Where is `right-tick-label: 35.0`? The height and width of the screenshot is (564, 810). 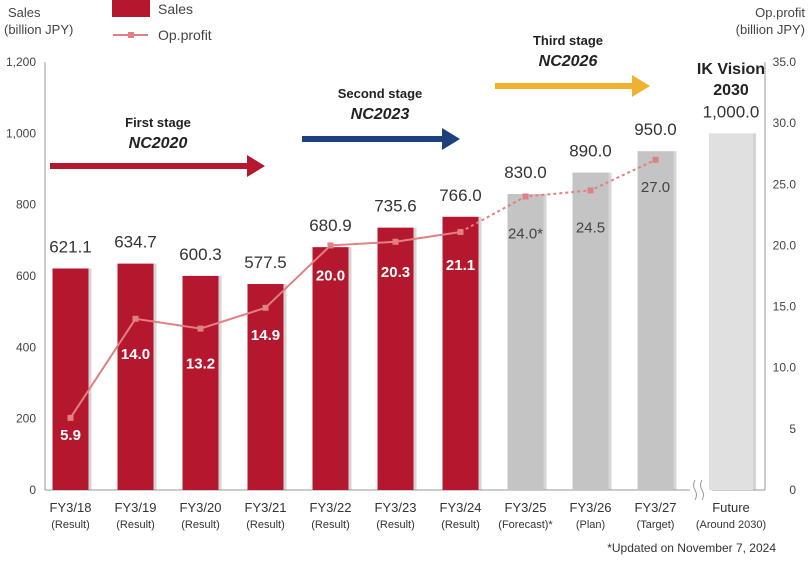 right-tick-label: 35.0 is located at coordinates (785, 62).